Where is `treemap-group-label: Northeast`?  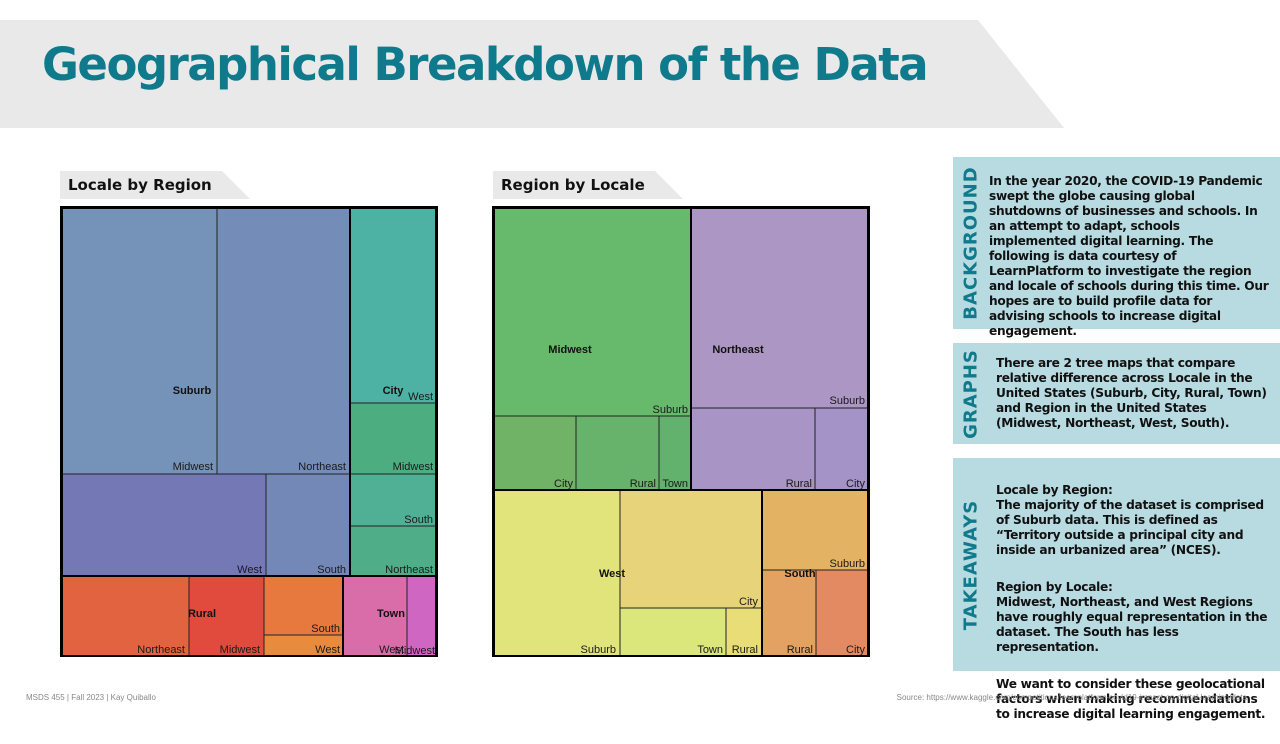
treemap-group-label: Northeast is located at coordinates (738, 350).